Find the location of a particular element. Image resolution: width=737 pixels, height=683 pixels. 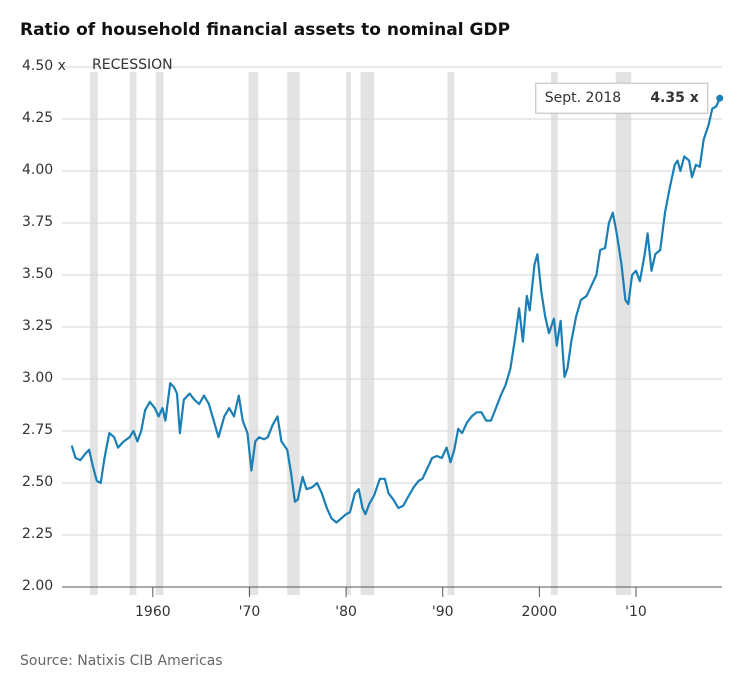

y-tick-label: 3.25 is located at coordinates (37, 326).